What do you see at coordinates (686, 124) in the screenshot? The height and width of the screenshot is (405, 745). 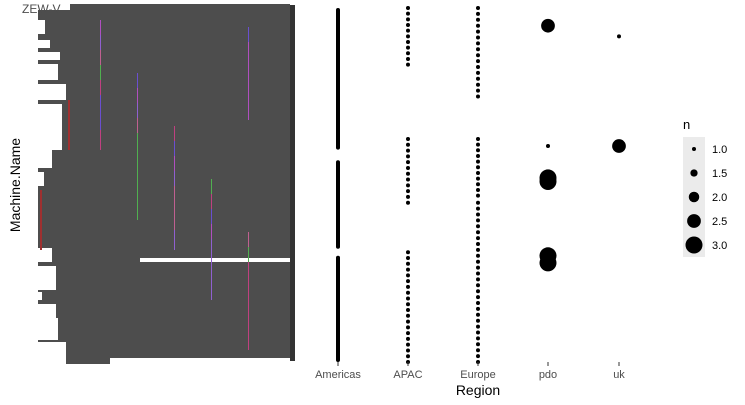 I see `legend-title: n` at bounding box center [686, 124].